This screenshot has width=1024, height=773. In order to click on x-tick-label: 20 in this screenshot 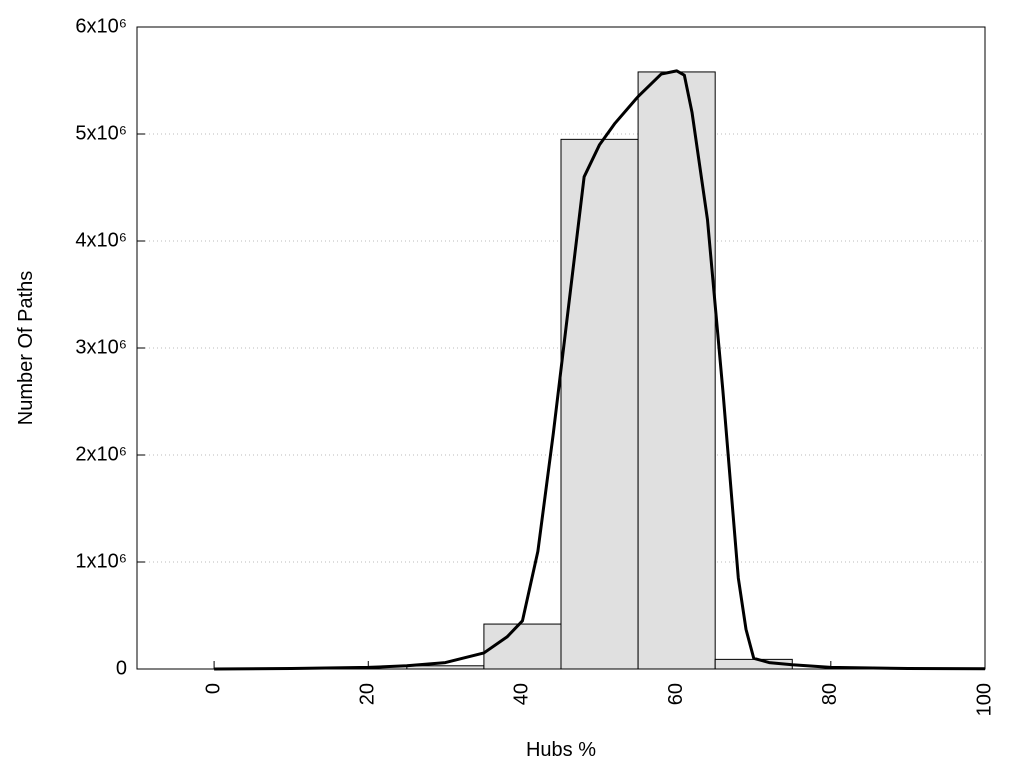, I will do `click(368, 694)`.